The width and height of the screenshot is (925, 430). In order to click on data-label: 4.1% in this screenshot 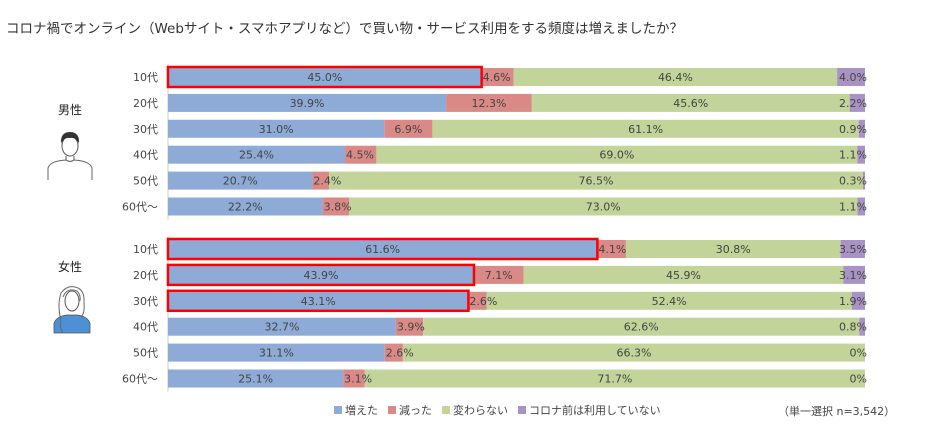, I will do `click(612, 249)`.